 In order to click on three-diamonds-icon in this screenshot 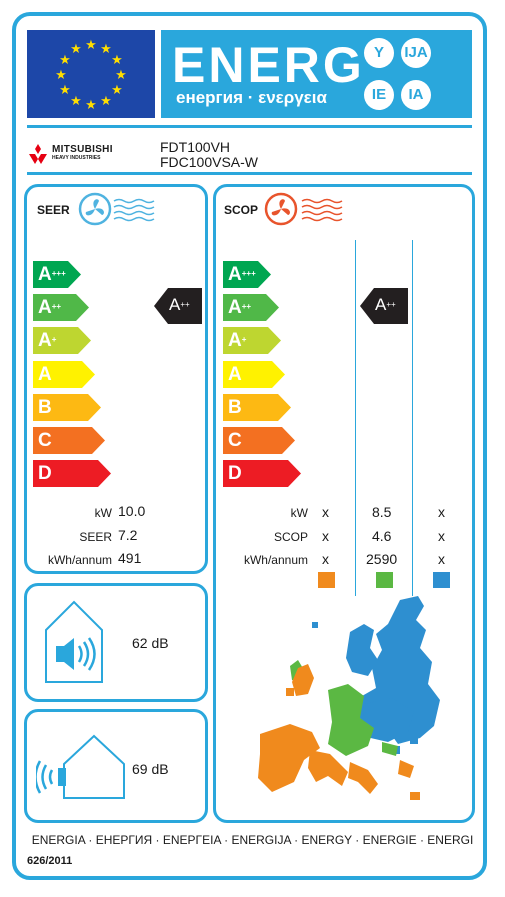, I will do `click(38, 154)`.